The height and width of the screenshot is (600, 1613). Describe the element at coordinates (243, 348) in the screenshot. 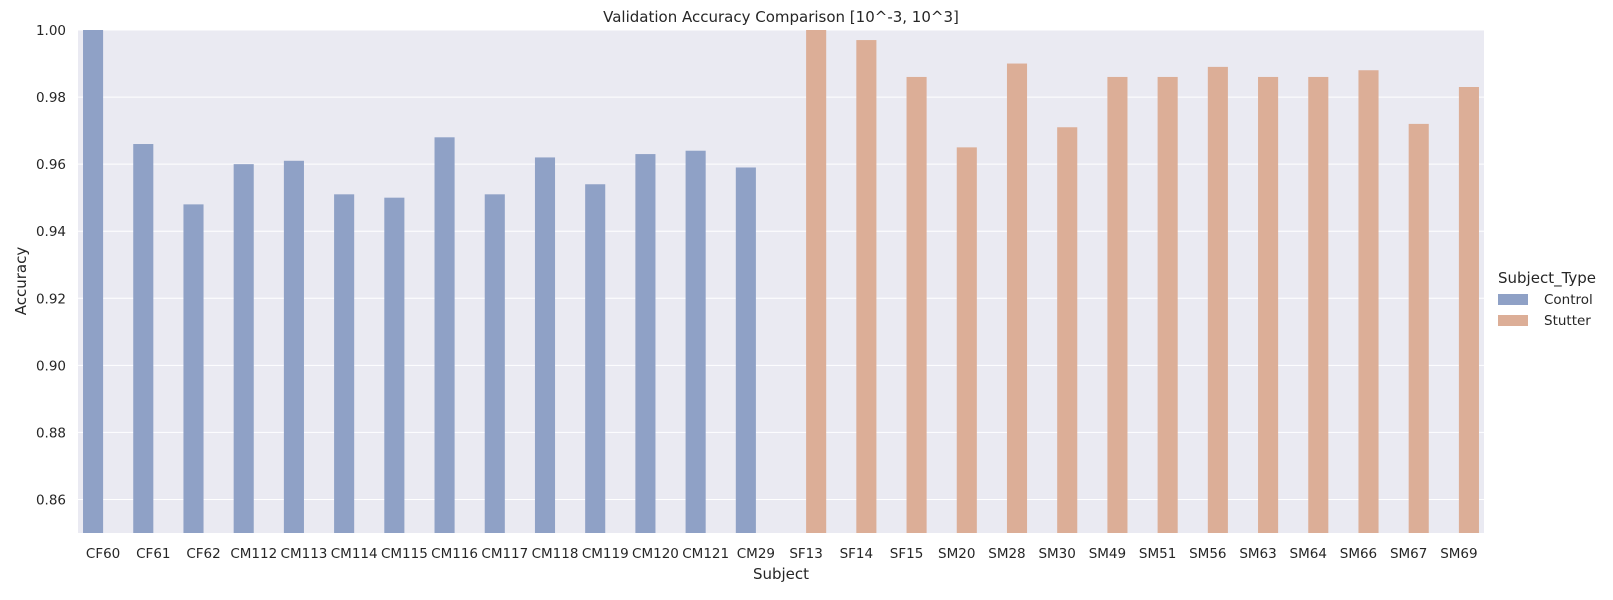

I see `bar-control-cm112` at that location.